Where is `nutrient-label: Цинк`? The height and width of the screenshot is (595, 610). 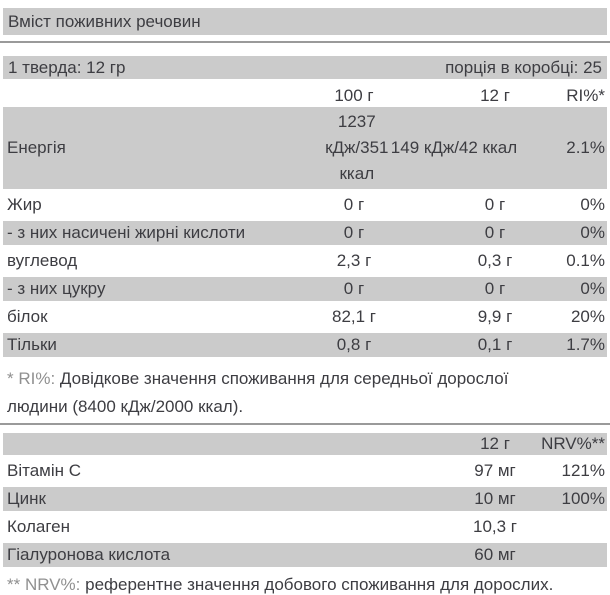 nutrient-label: Цинк is located at coordinates (26, 498).